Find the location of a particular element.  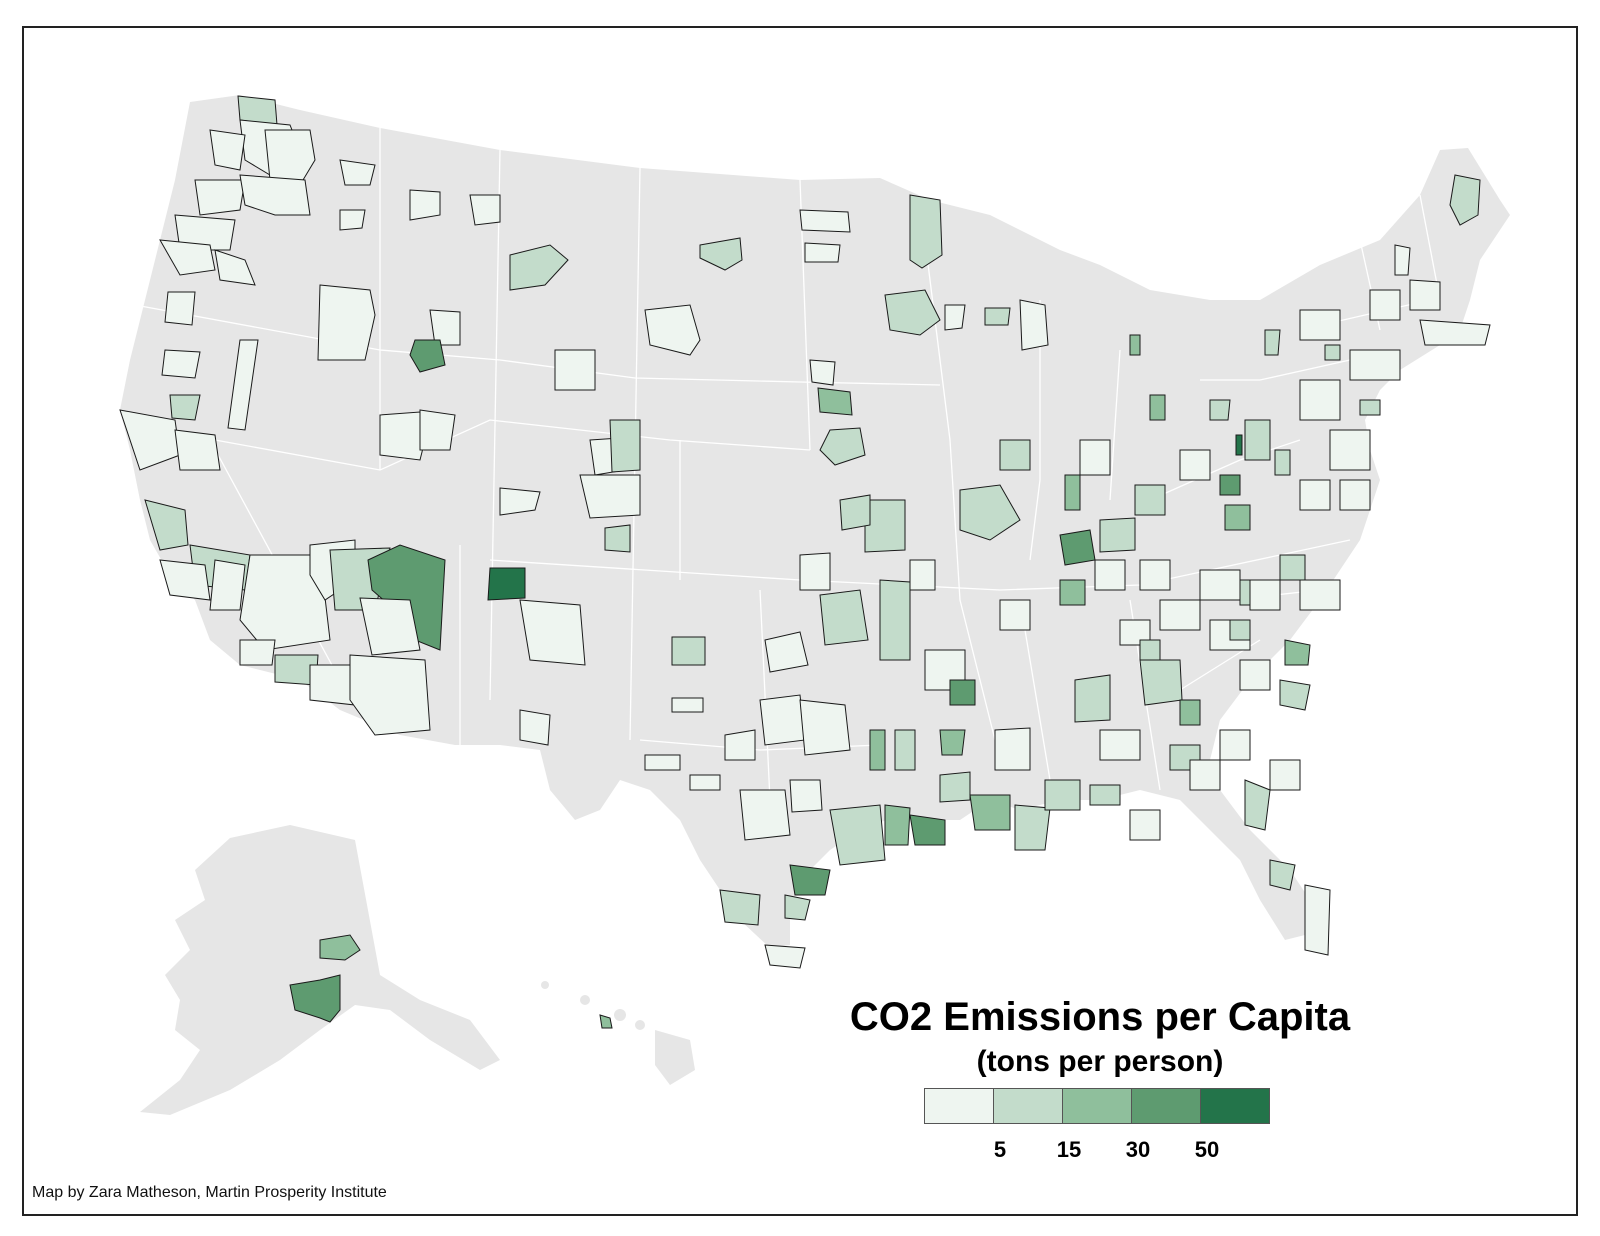

alaska-landmass is located at coordinates (320, 970).